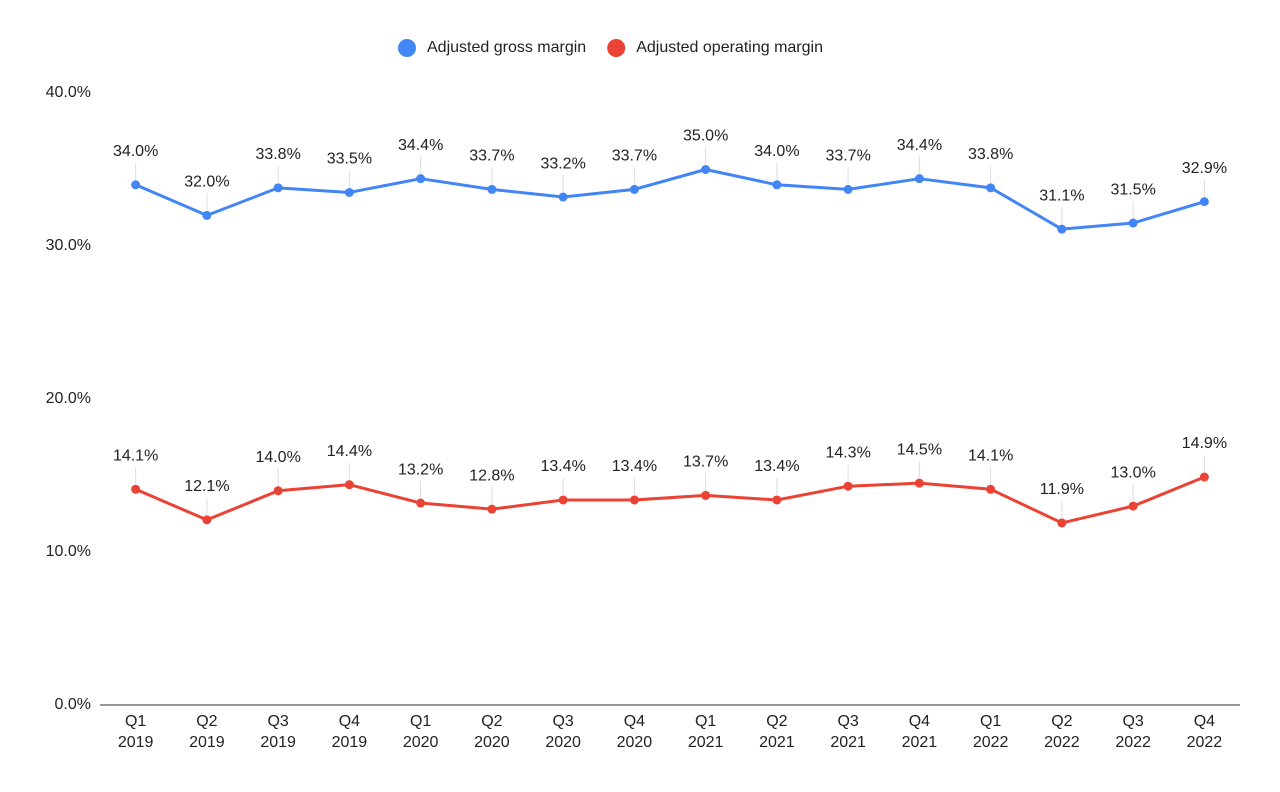  I want to click on legend-label: Adjusted gross margin, so click(506, 47).